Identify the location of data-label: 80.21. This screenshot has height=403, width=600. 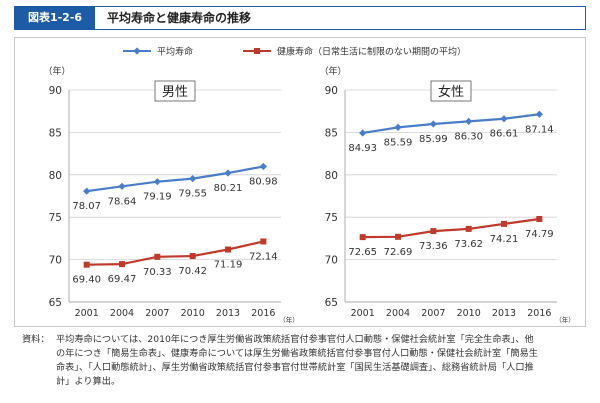
(228, 188).